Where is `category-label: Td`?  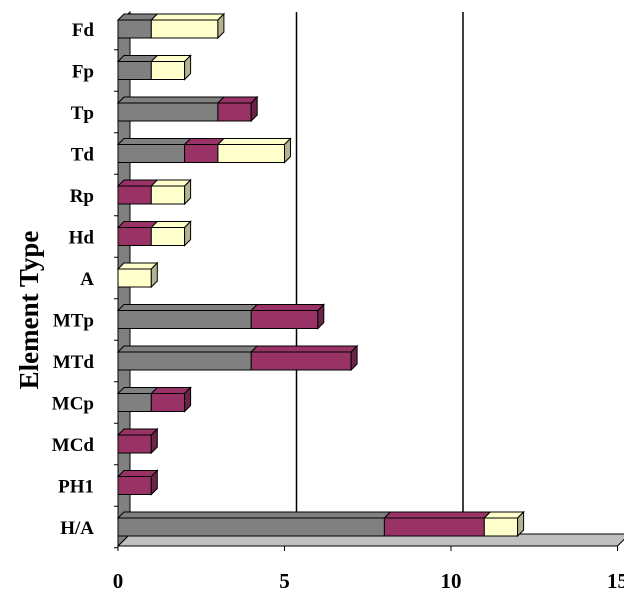 category-label: Td is located at coordinates (83, 155).